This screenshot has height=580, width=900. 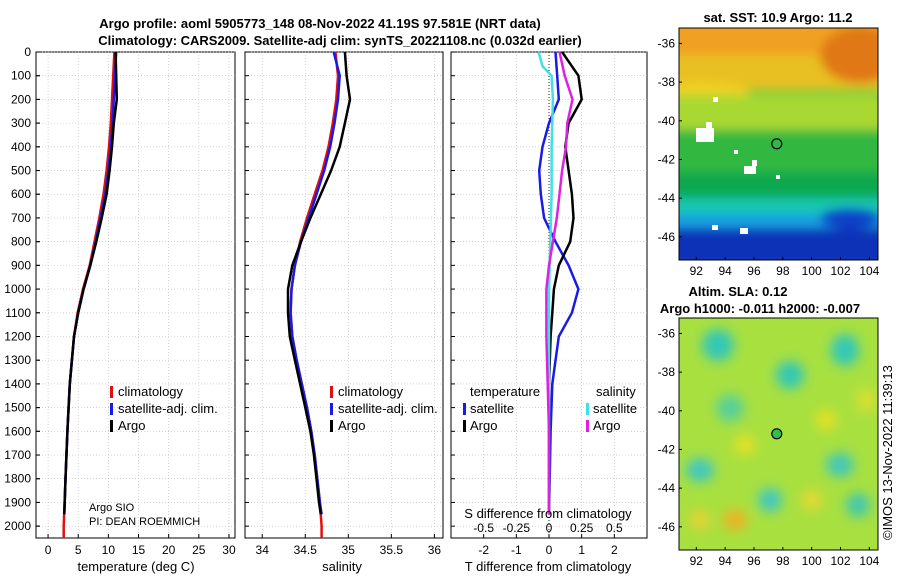 I want to click on sla-map-image, so click(x=778, y=434).